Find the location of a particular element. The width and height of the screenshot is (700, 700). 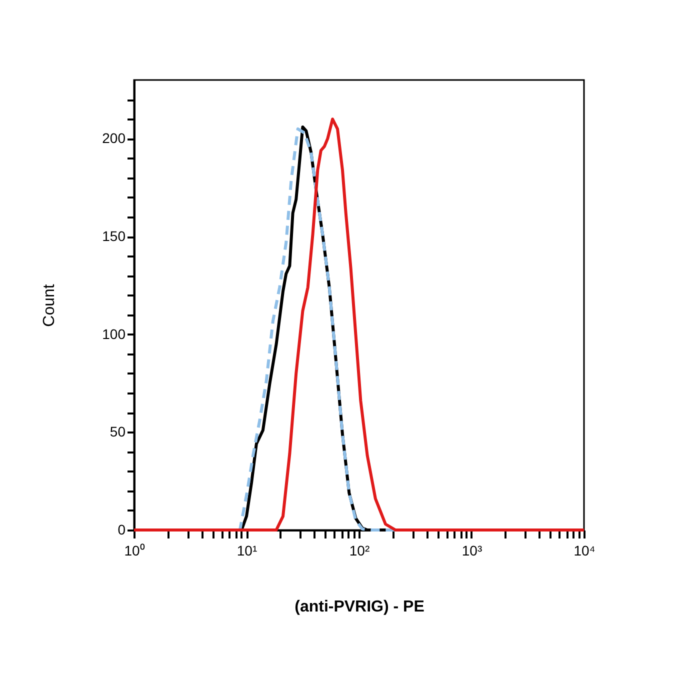

y-axis-title: Count is located at coordinates (49, 305).